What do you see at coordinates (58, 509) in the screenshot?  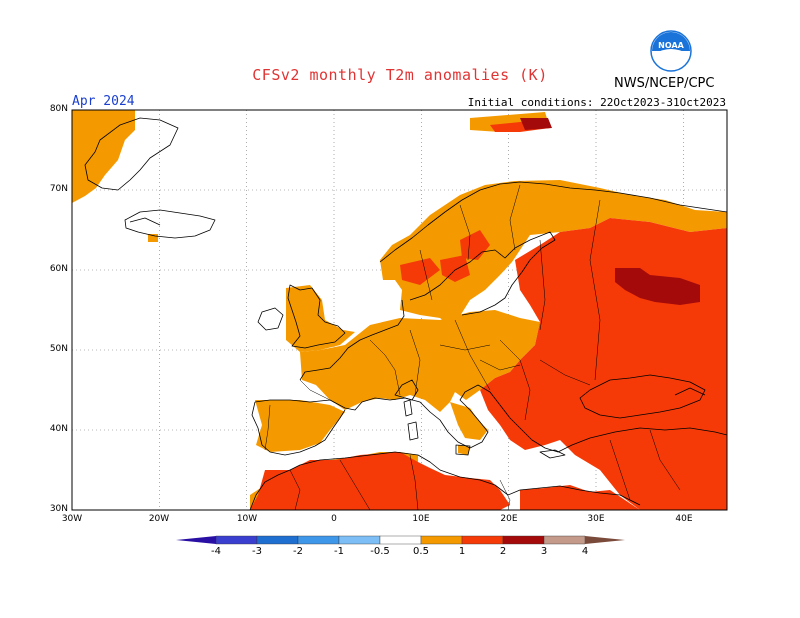 I see `lat-tick-30n: 30N` at bounding box center [58, 509].